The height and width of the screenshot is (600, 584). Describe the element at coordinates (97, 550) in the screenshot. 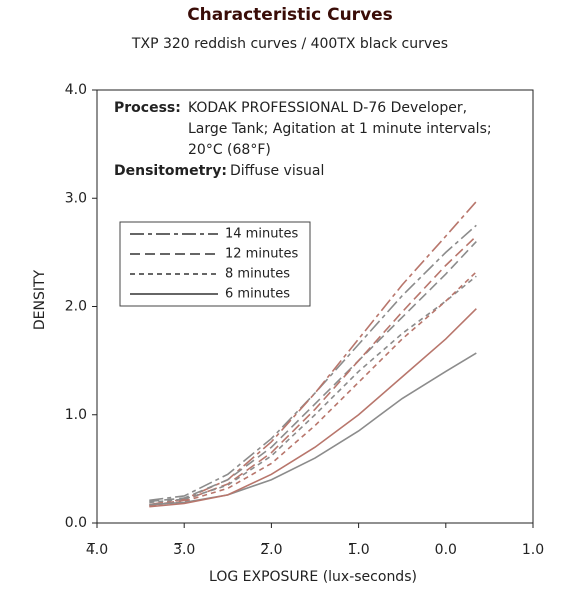

I see `x-tick-label: 4̅.0` at that location.